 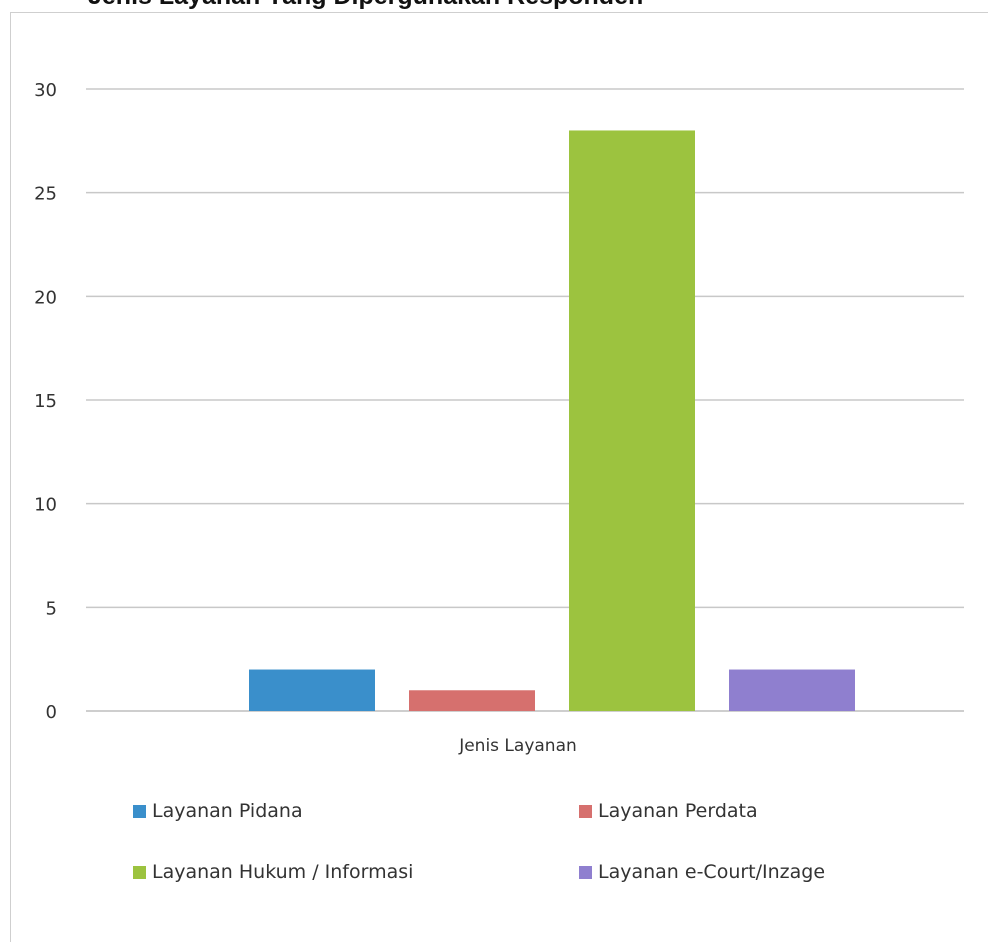 I want to click on y-tick-label: 10, so click(x=45, y=505).